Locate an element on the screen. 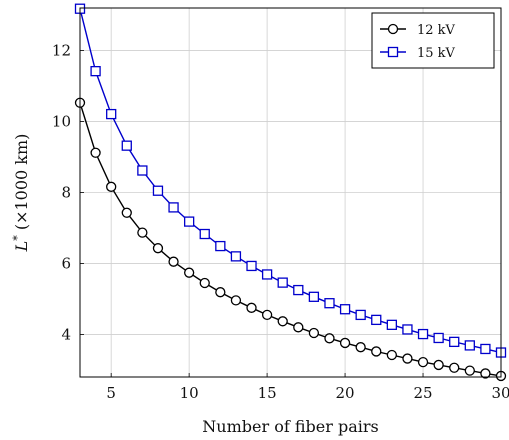 The height and width of the screenshot is (440, 509). y-tick-label: 4 is located at coordinates (66, 334).